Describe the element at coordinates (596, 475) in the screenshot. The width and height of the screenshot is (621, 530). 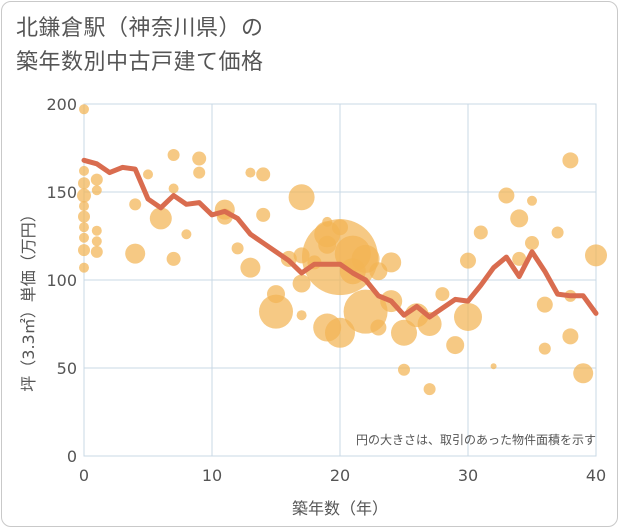
I see `x-tick-label-40: 40` at that location.